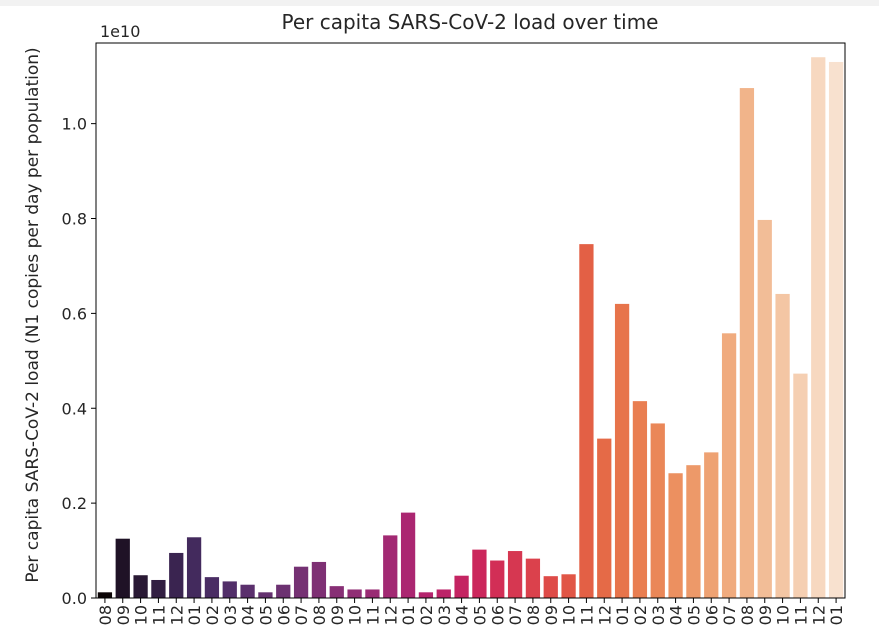 The height and width of the screenshot is (635, 879). I want to click on y-tick-label: 0.2, so click(74, 503).